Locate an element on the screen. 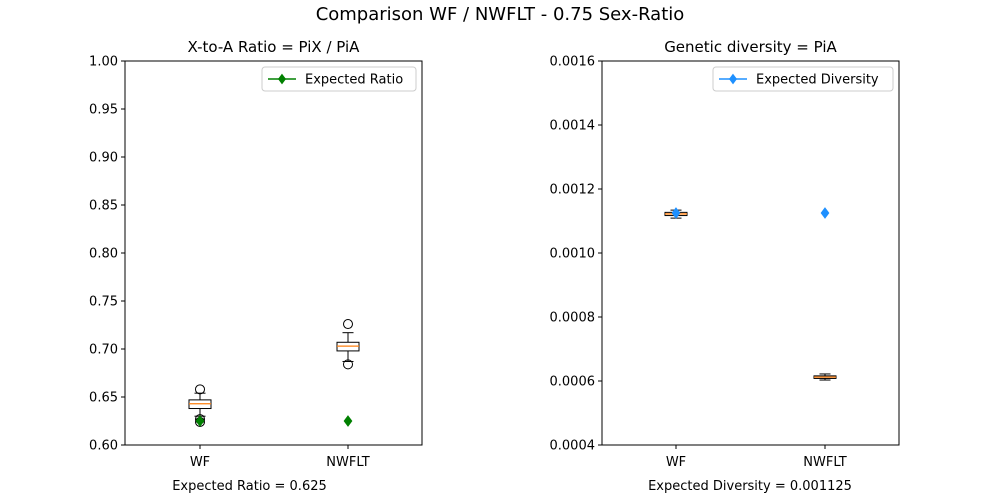  y-tick-label: 0.0010 is located at coordinates (573, 254).